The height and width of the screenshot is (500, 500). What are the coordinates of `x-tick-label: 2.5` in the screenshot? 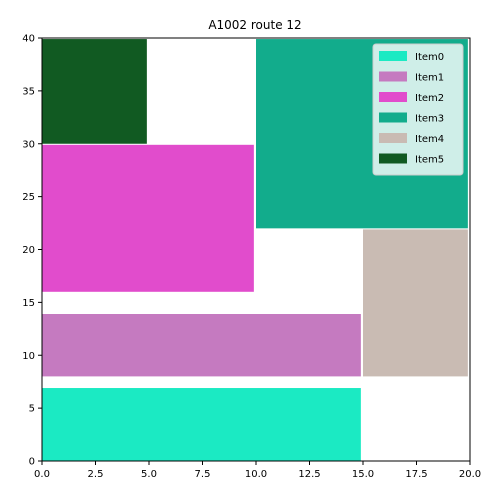 It's located at (96, 474).